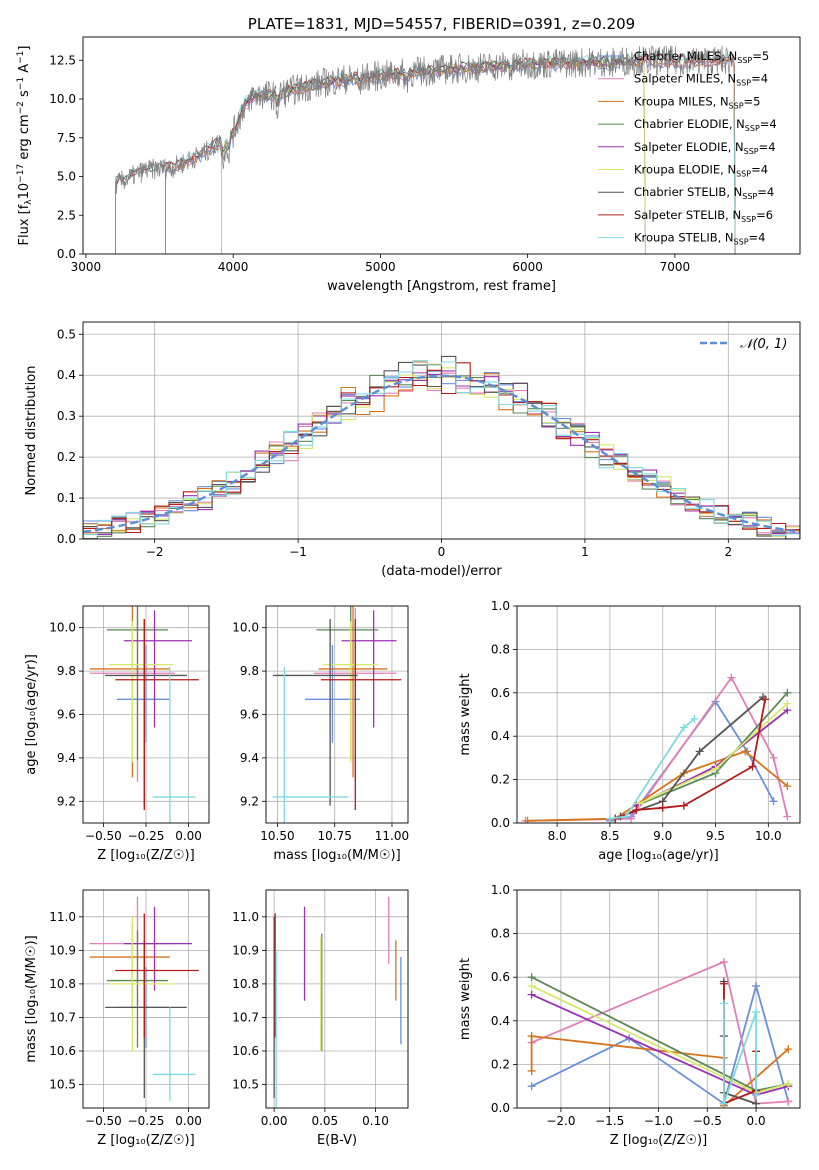 The height and width of the screenshot is (1170, 819). I want to click on x-axis-label: wavelength [Angstrom, rest frame], so click(441, 286).